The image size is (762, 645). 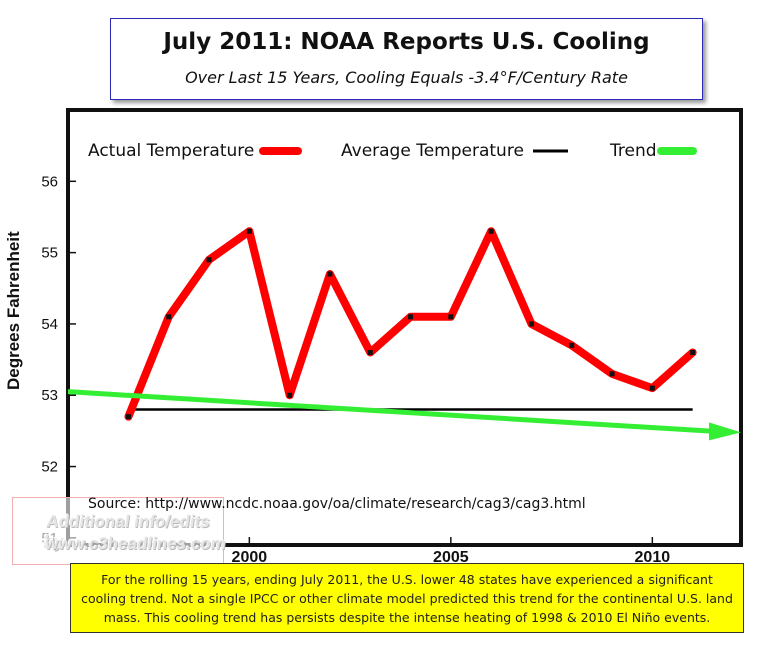 What do you see at coordinates (432, 151) in the screenshot?
I see `legend-label-average-temperature: Average Temperature` at bounding box center [432, 151].